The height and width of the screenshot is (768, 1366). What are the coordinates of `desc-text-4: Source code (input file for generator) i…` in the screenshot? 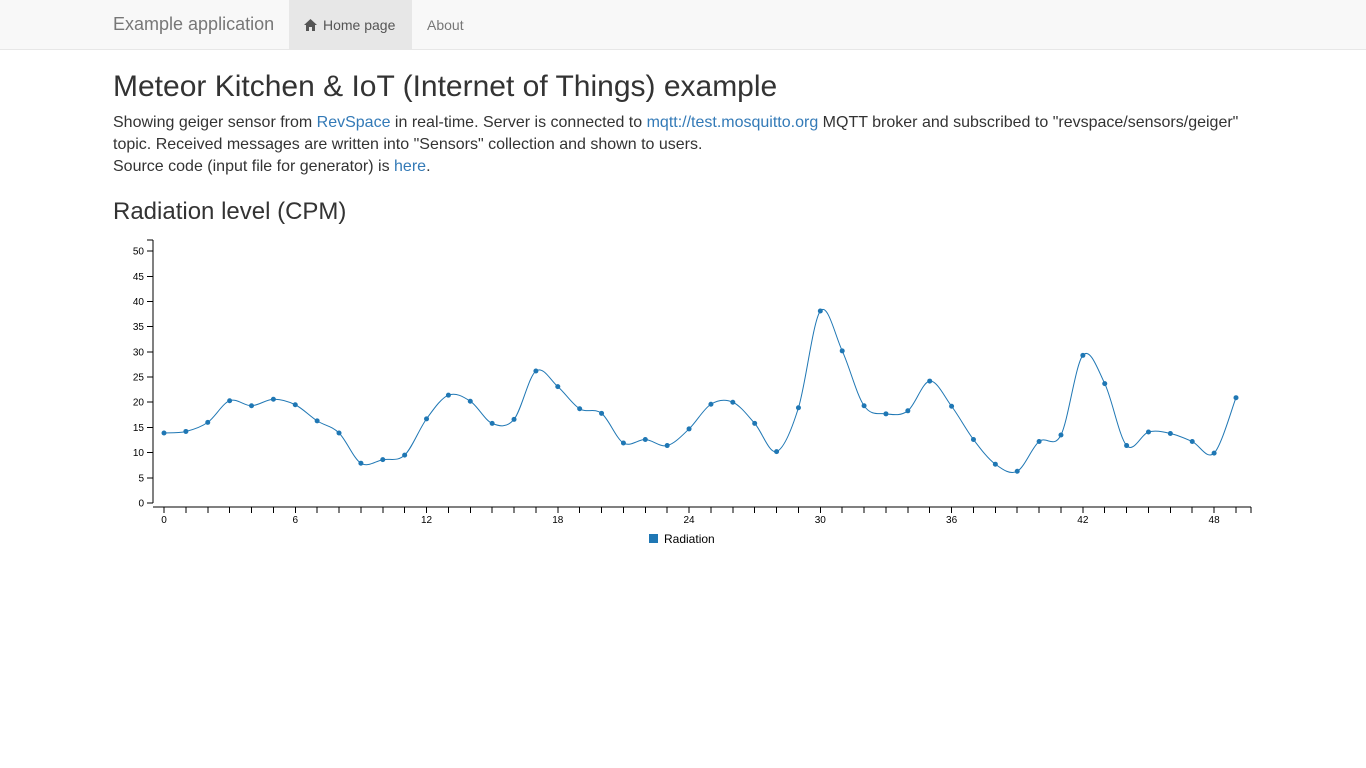 It's located at (254, 166).